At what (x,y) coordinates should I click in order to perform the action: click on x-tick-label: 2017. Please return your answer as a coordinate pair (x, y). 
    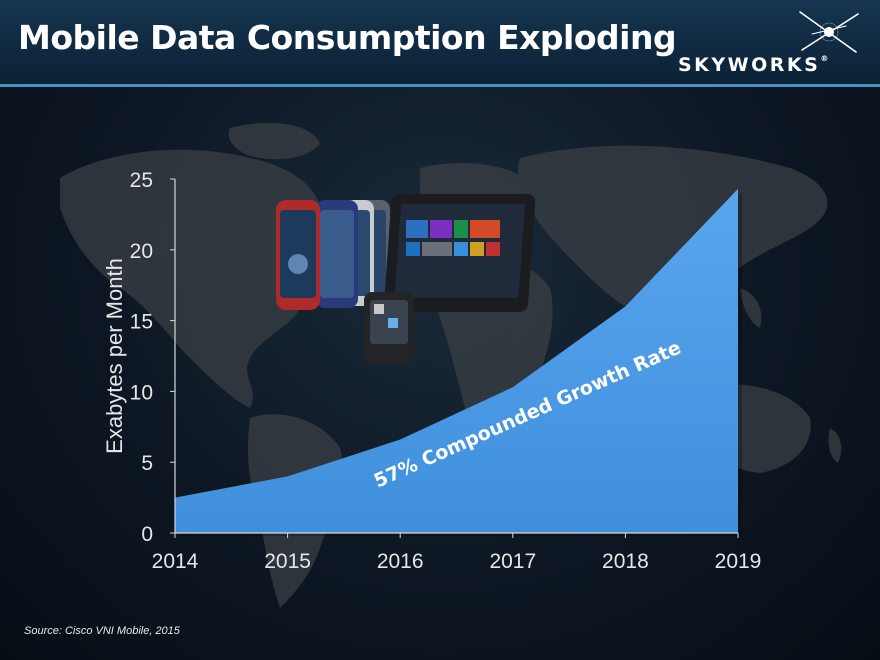
    Looking at the image, I should click on (512, 561).